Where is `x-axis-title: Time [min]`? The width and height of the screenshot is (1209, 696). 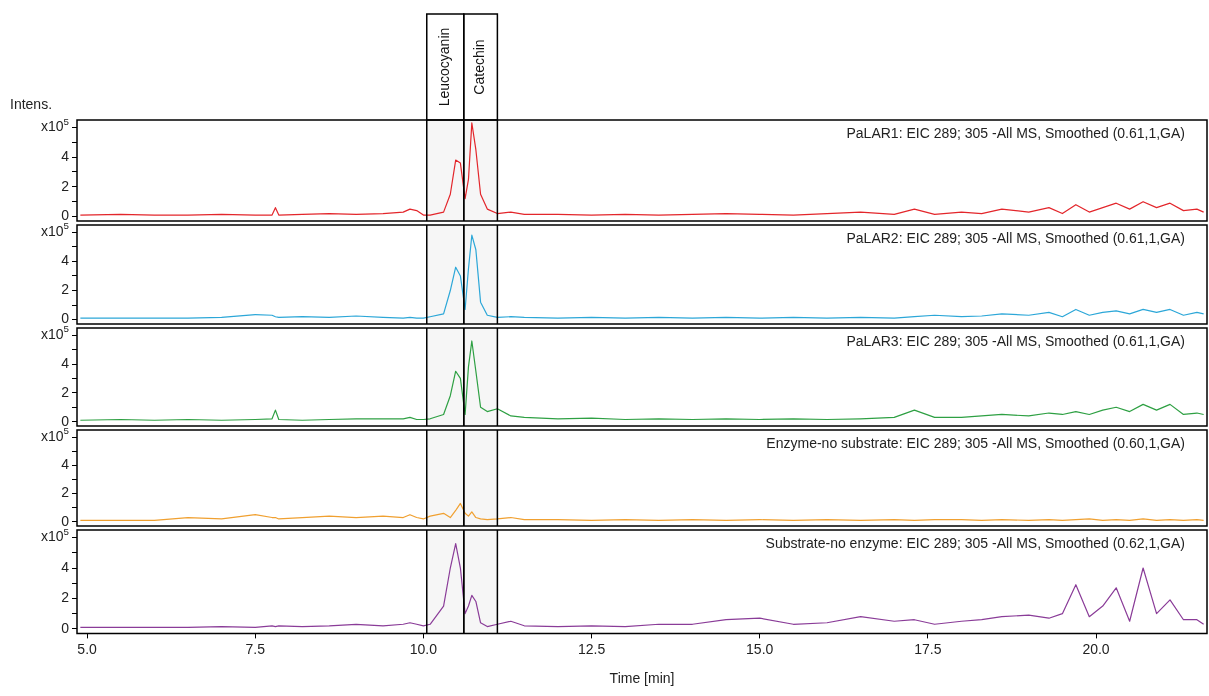
x-axis-title: Time [min] is located at coordinates (642, 678).